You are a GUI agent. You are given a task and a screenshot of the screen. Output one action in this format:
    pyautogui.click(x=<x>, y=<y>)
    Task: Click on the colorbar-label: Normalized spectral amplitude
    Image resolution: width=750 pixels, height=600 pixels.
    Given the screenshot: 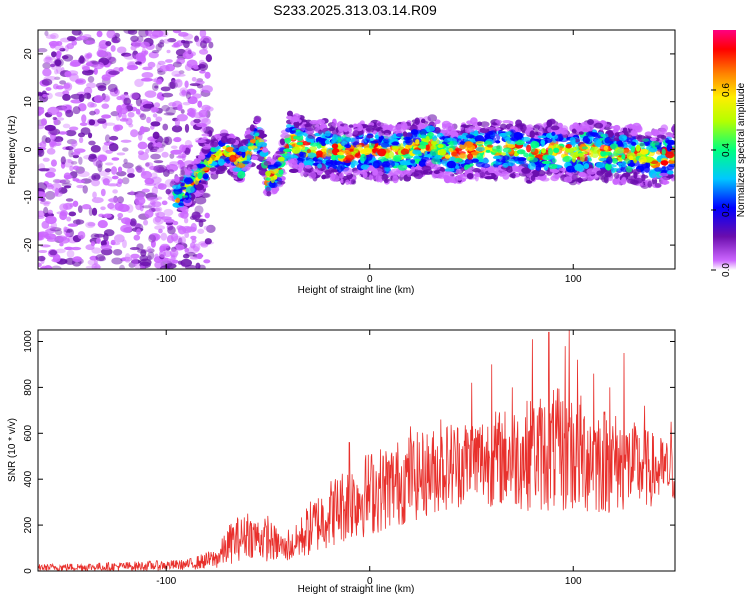 What is the action you would take?
    pyautogui.click(x=741, y=149)
    